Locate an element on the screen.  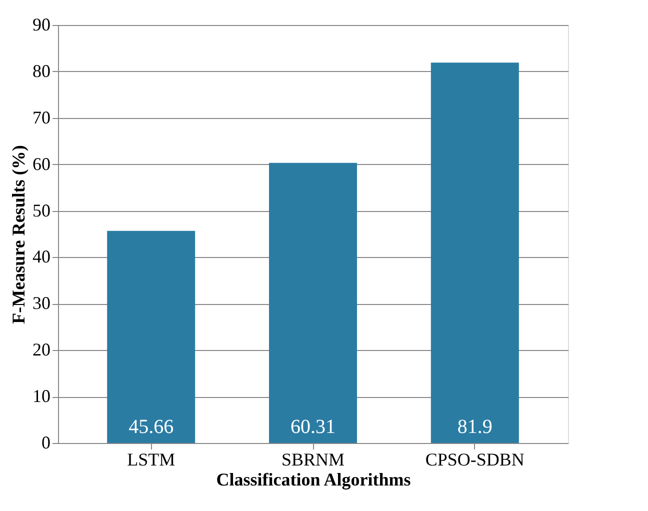
y-tick-label: 90 is located at coordinates (41, 24).